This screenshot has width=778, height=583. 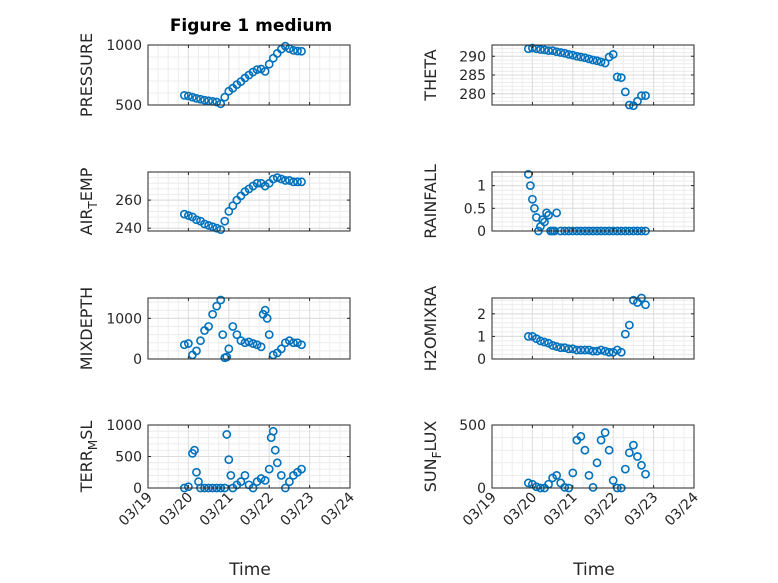 What do you see at coordinates (481, 337) in the screenshot?
I see `h2omixra-y-tick-label: 1` at bounding box center [481, 337].